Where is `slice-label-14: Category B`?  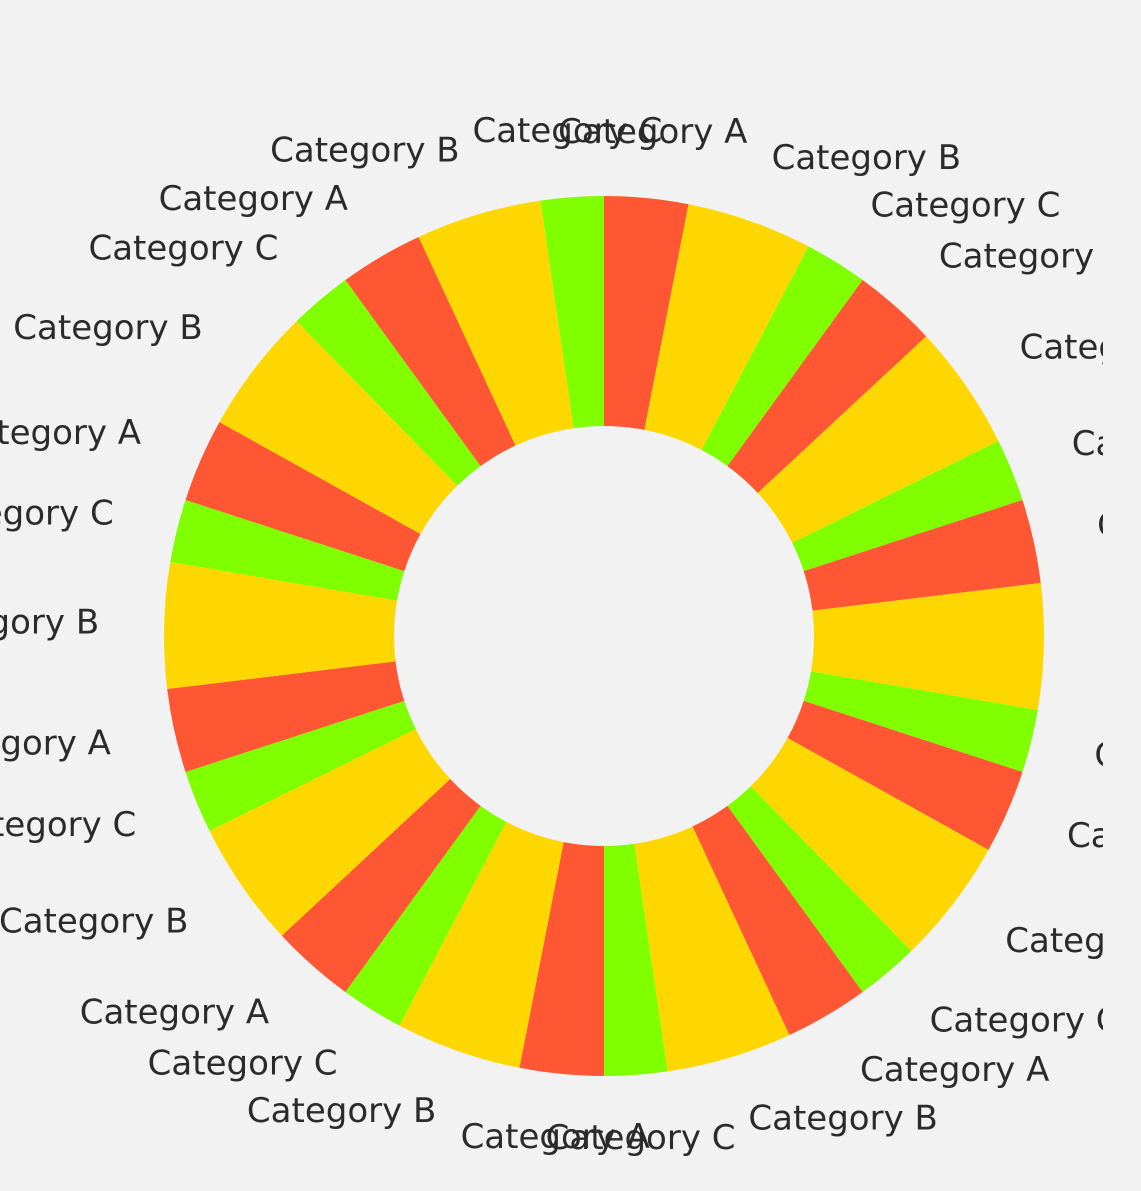 slice-label-14: Category B is located at coordinates (842, 1118).